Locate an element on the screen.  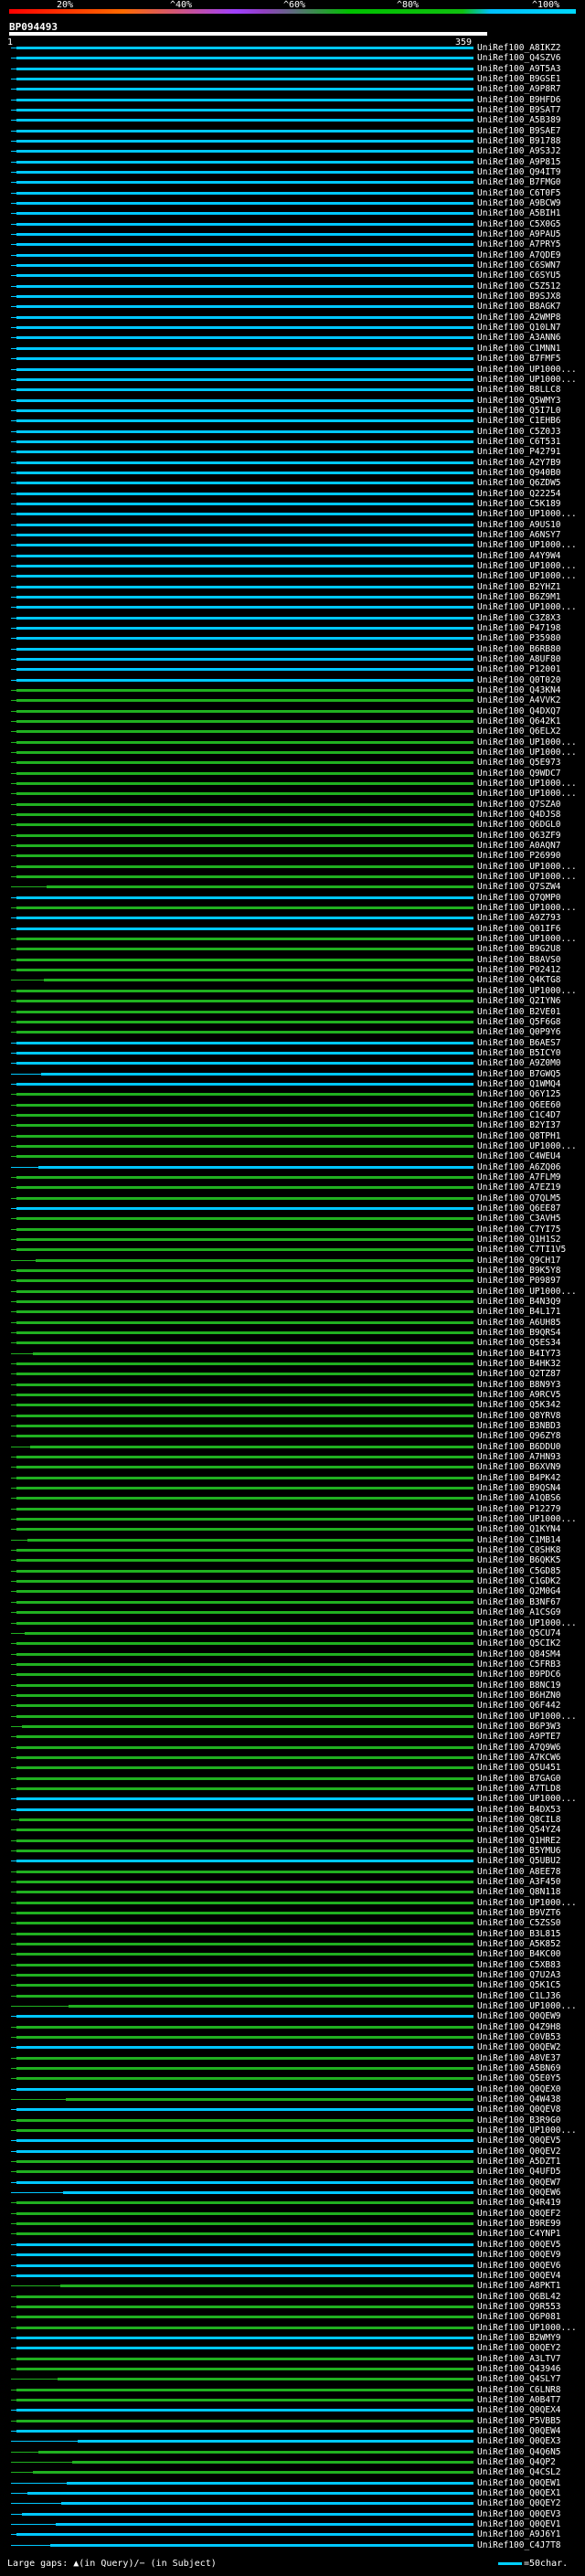
hit-id-label: UniRef100_Q4Z9H8 is located at coordinates (519, 2026).